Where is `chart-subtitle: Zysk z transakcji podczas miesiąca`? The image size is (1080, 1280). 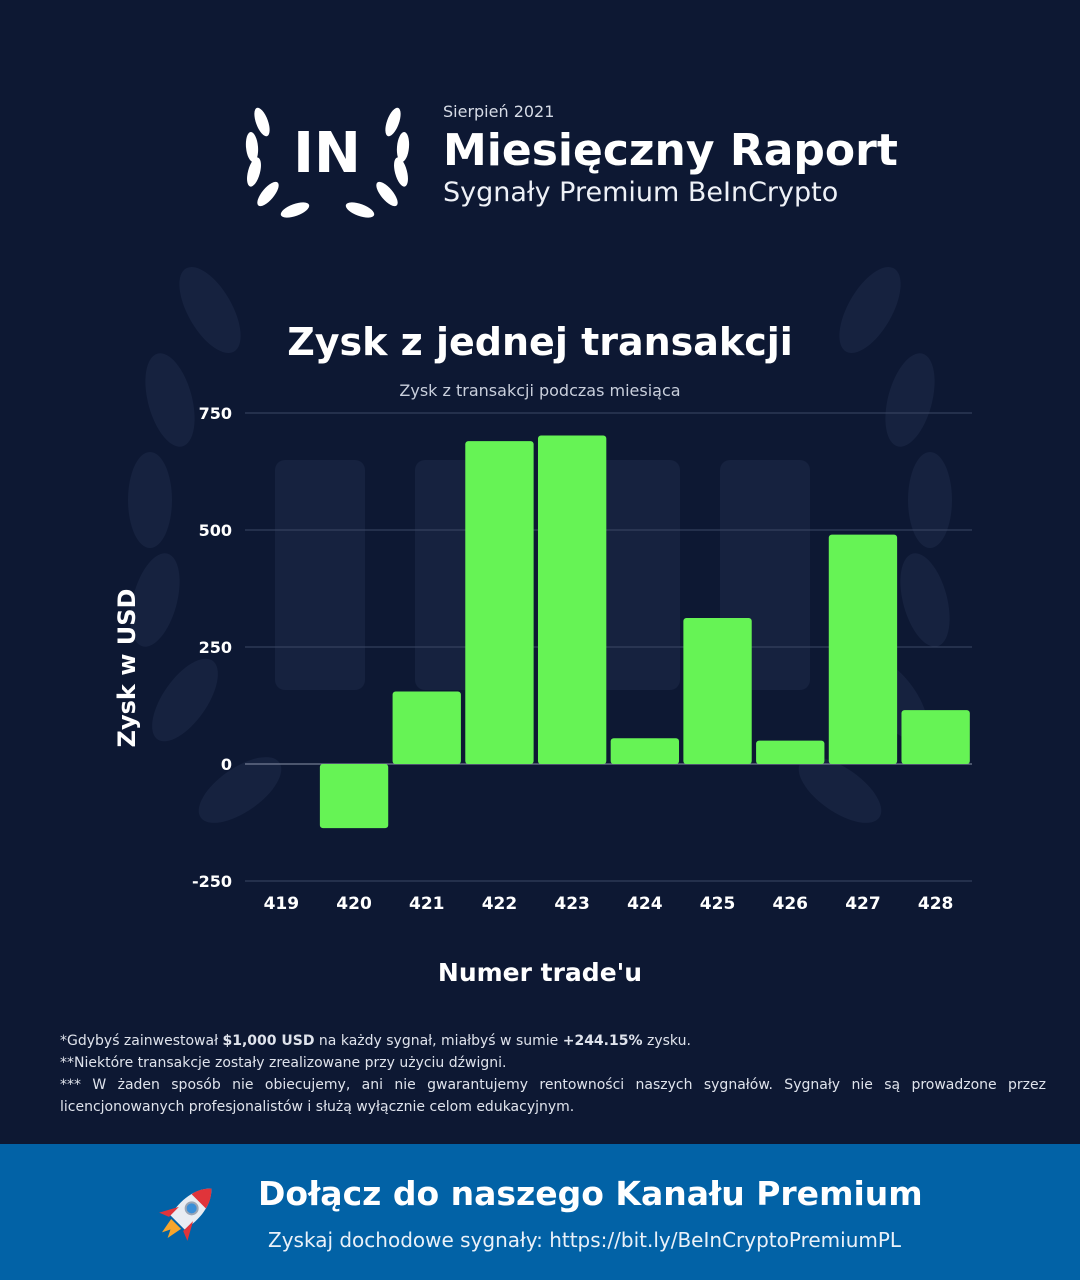
chart-subtitle: Zysk z transakcji podczas miesiąca is located at coordinates (540, 390).